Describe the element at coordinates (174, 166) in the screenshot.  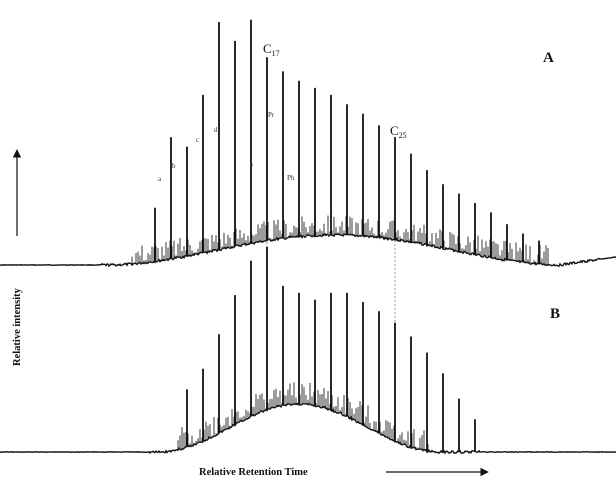
I see `annotation-b: b` at that location.